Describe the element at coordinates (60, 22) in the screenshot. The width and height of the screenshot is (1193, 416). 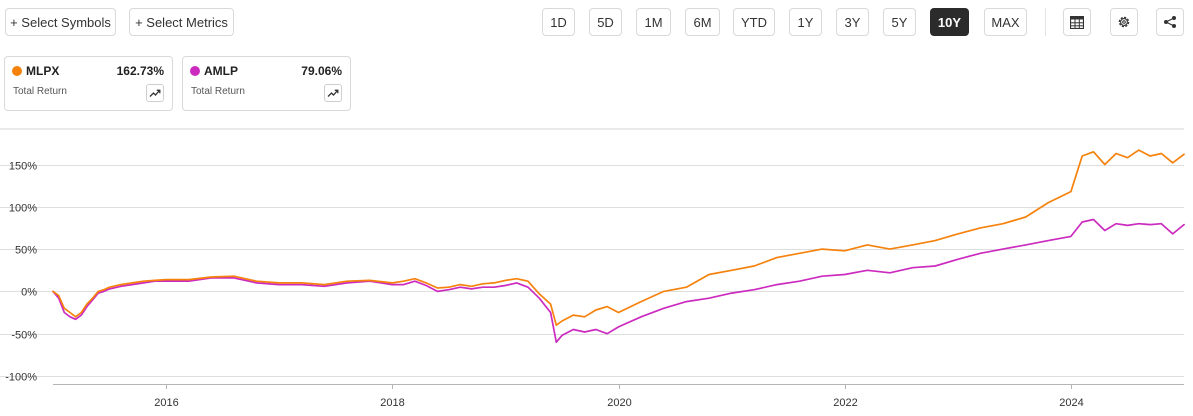
I see `select-symbols-button: + Select Symbols` at that location.